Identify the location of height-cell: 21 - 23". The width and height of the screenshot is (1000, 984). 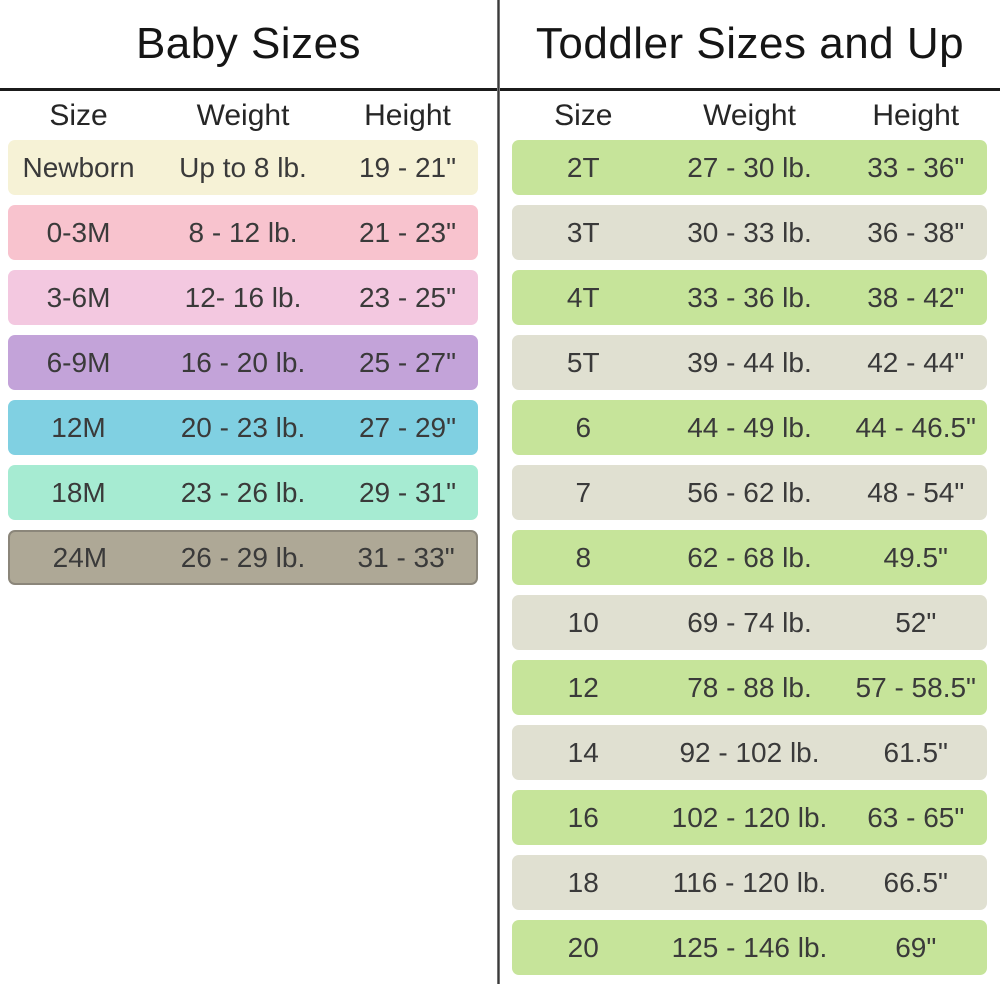
(407, 232).